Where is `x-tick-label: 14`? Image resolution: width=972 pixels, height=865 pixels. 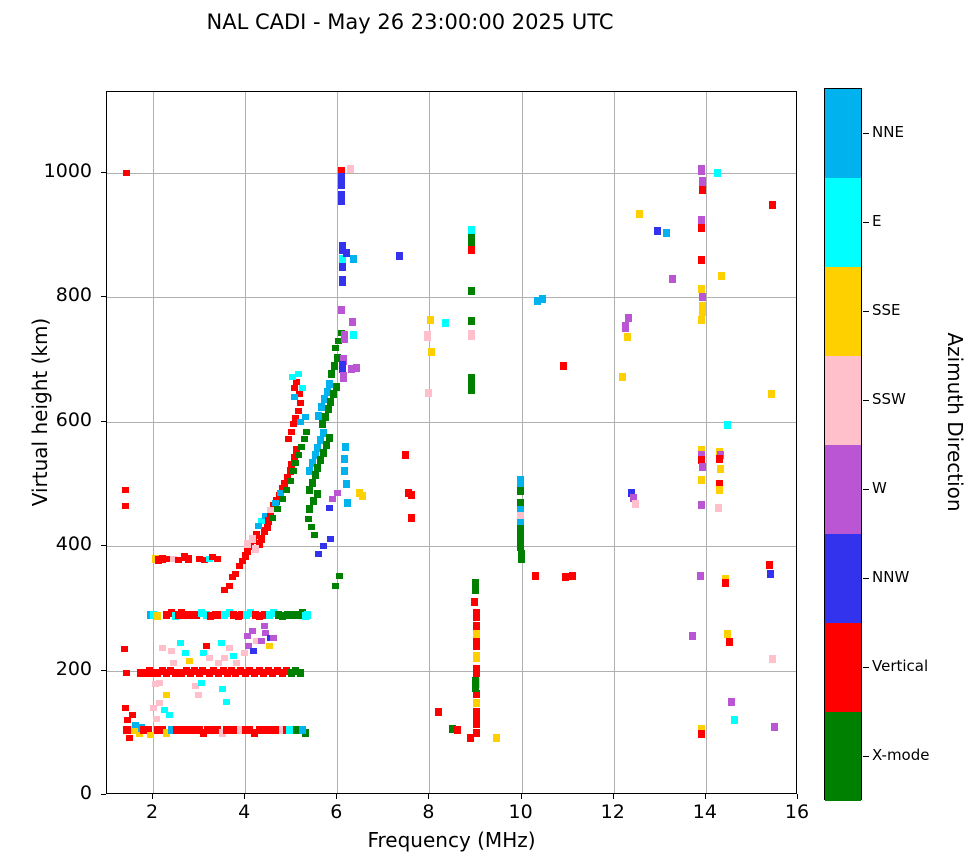
x-tick-label: 14 is located at coordinates (704, 812).